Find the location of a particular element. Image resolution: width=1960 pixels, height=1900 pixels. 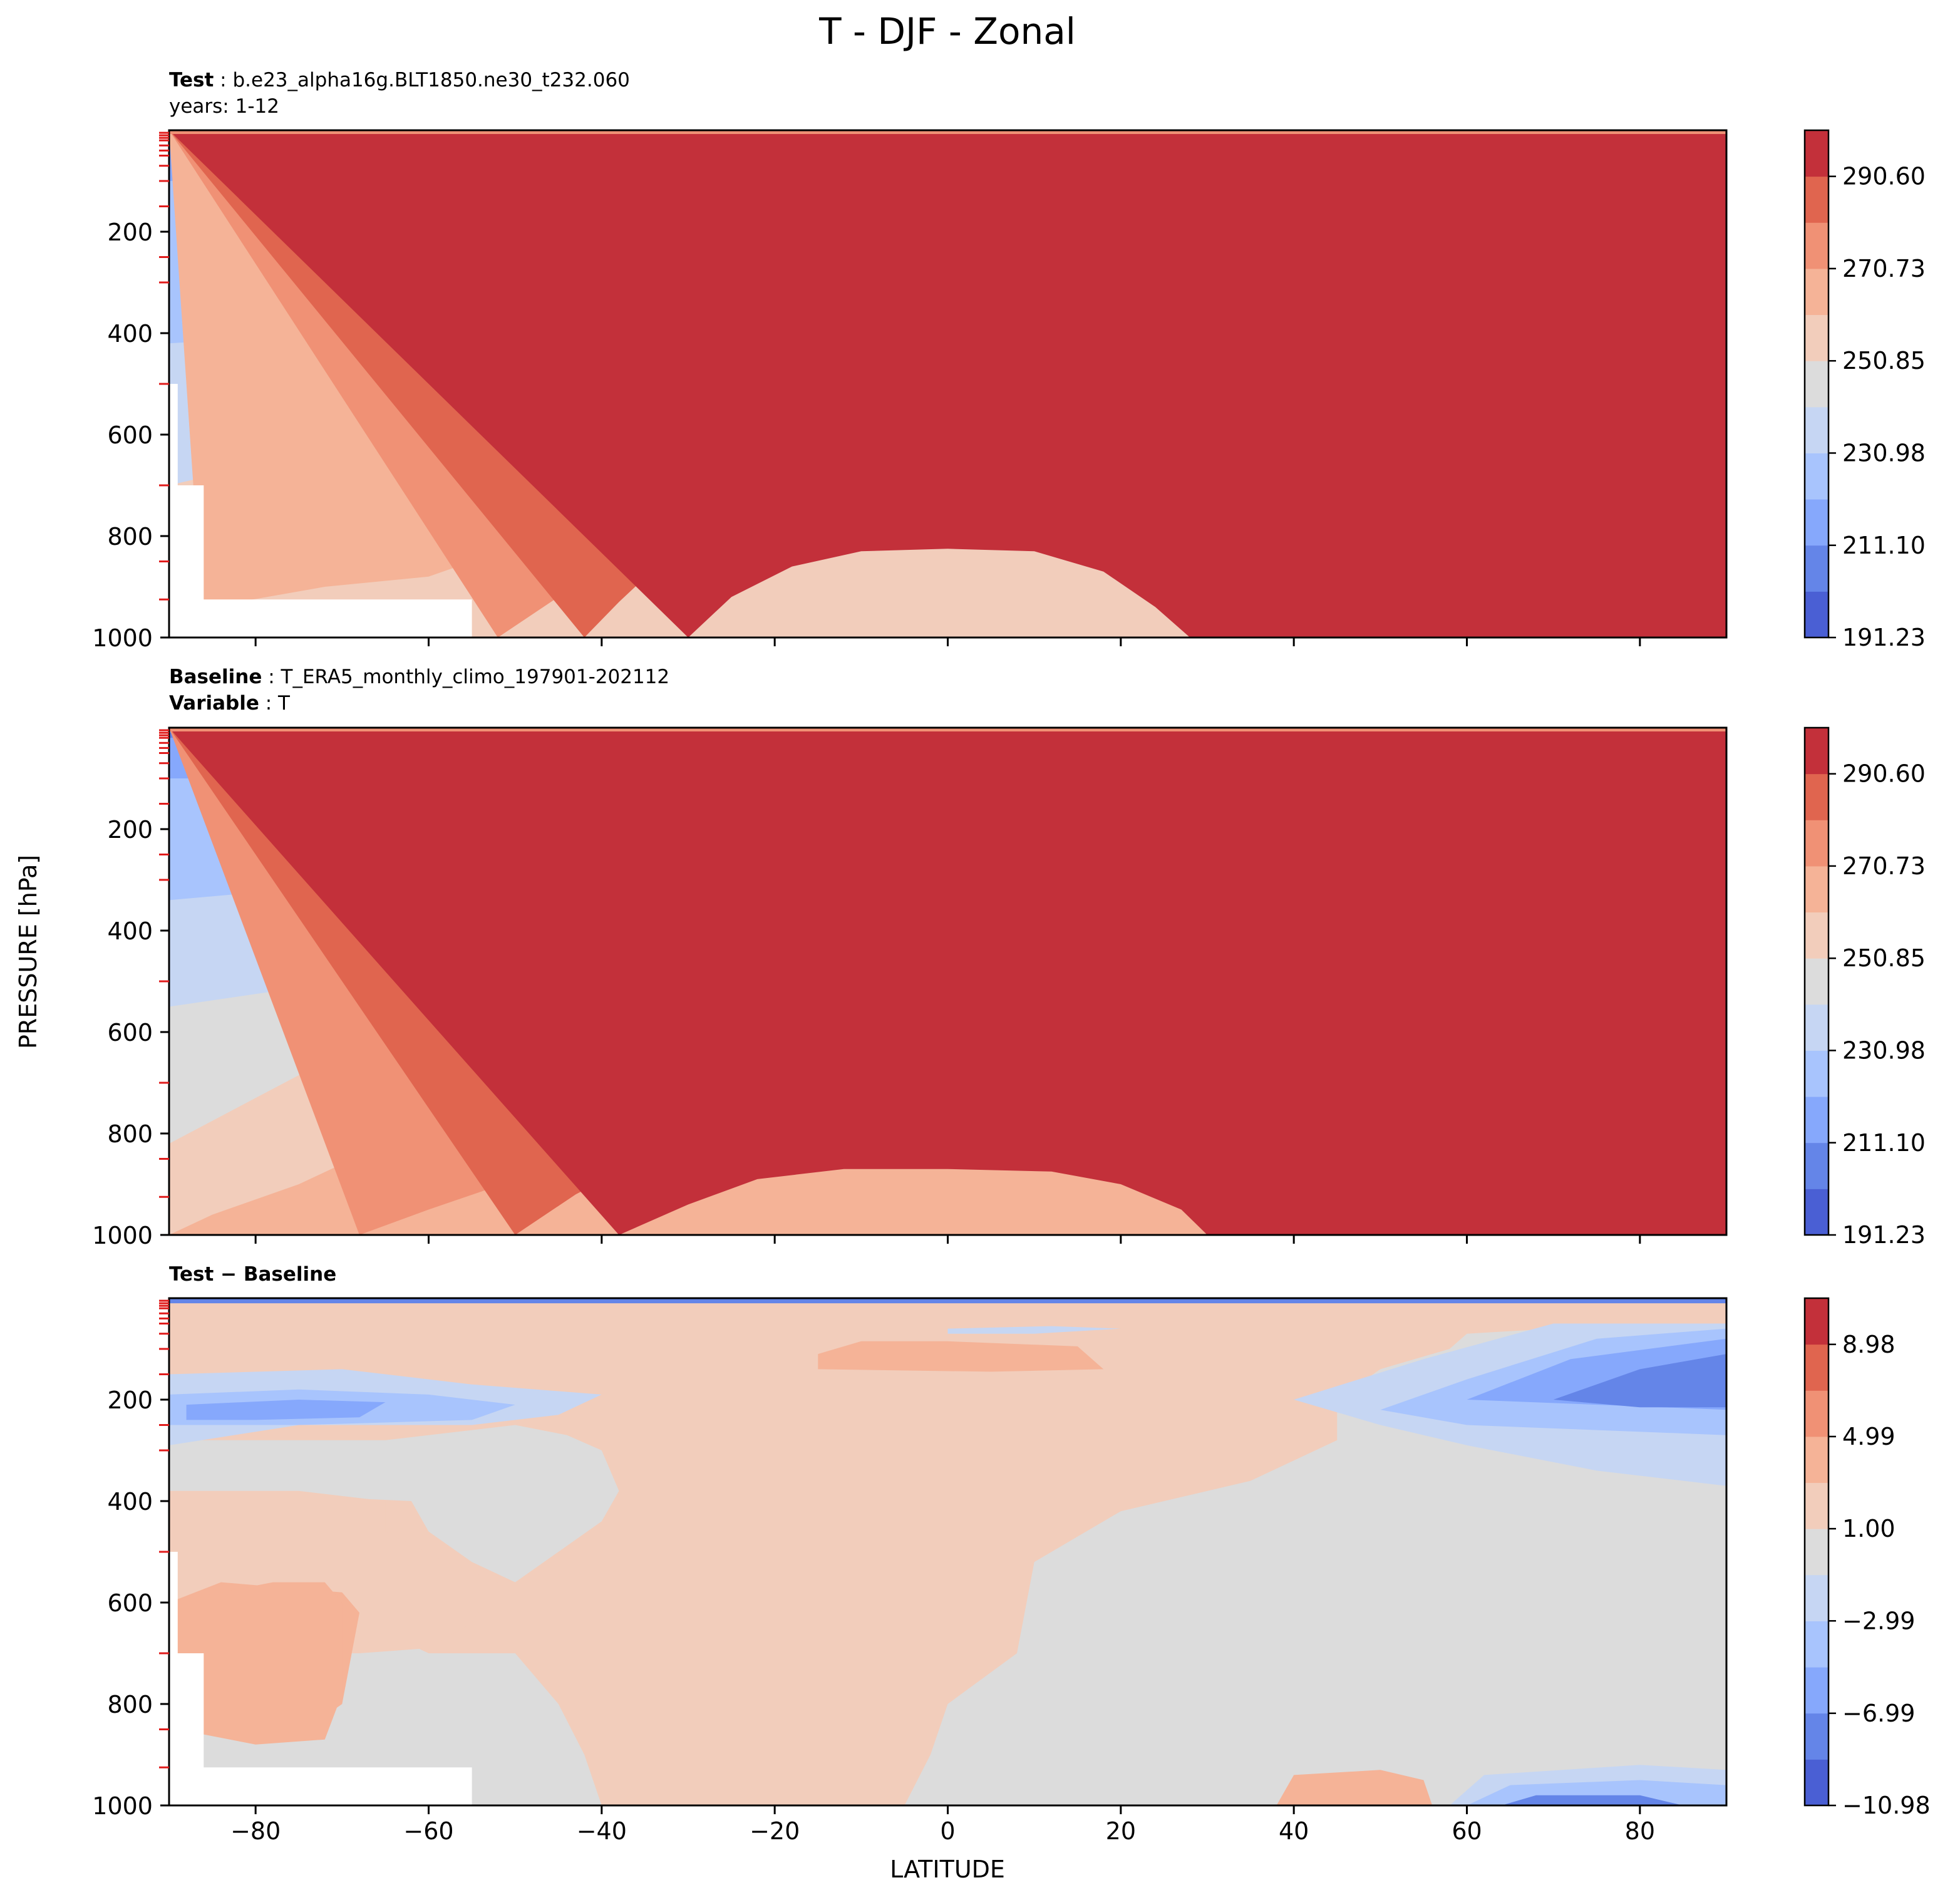

colorbar-tick-label: 1.00 is located at coordinates (1869, 1528).